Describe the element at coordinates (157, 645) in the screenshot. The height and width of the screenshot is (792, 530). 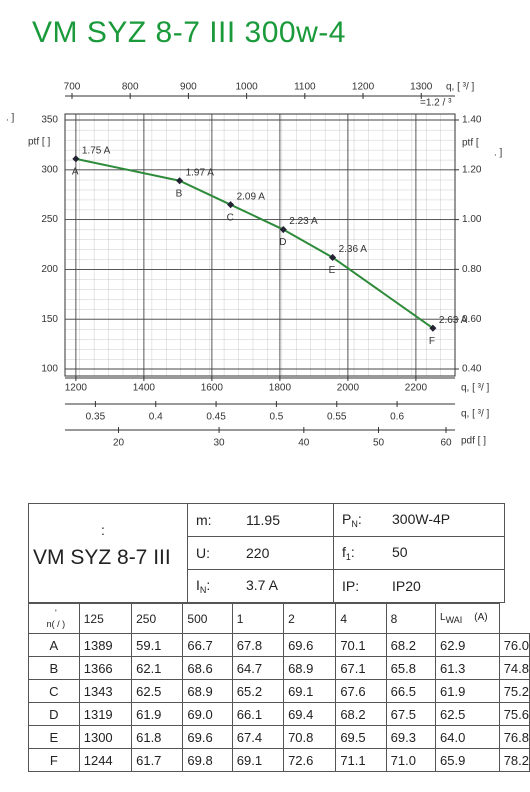
I see `table-cell: 59.1` at that location.